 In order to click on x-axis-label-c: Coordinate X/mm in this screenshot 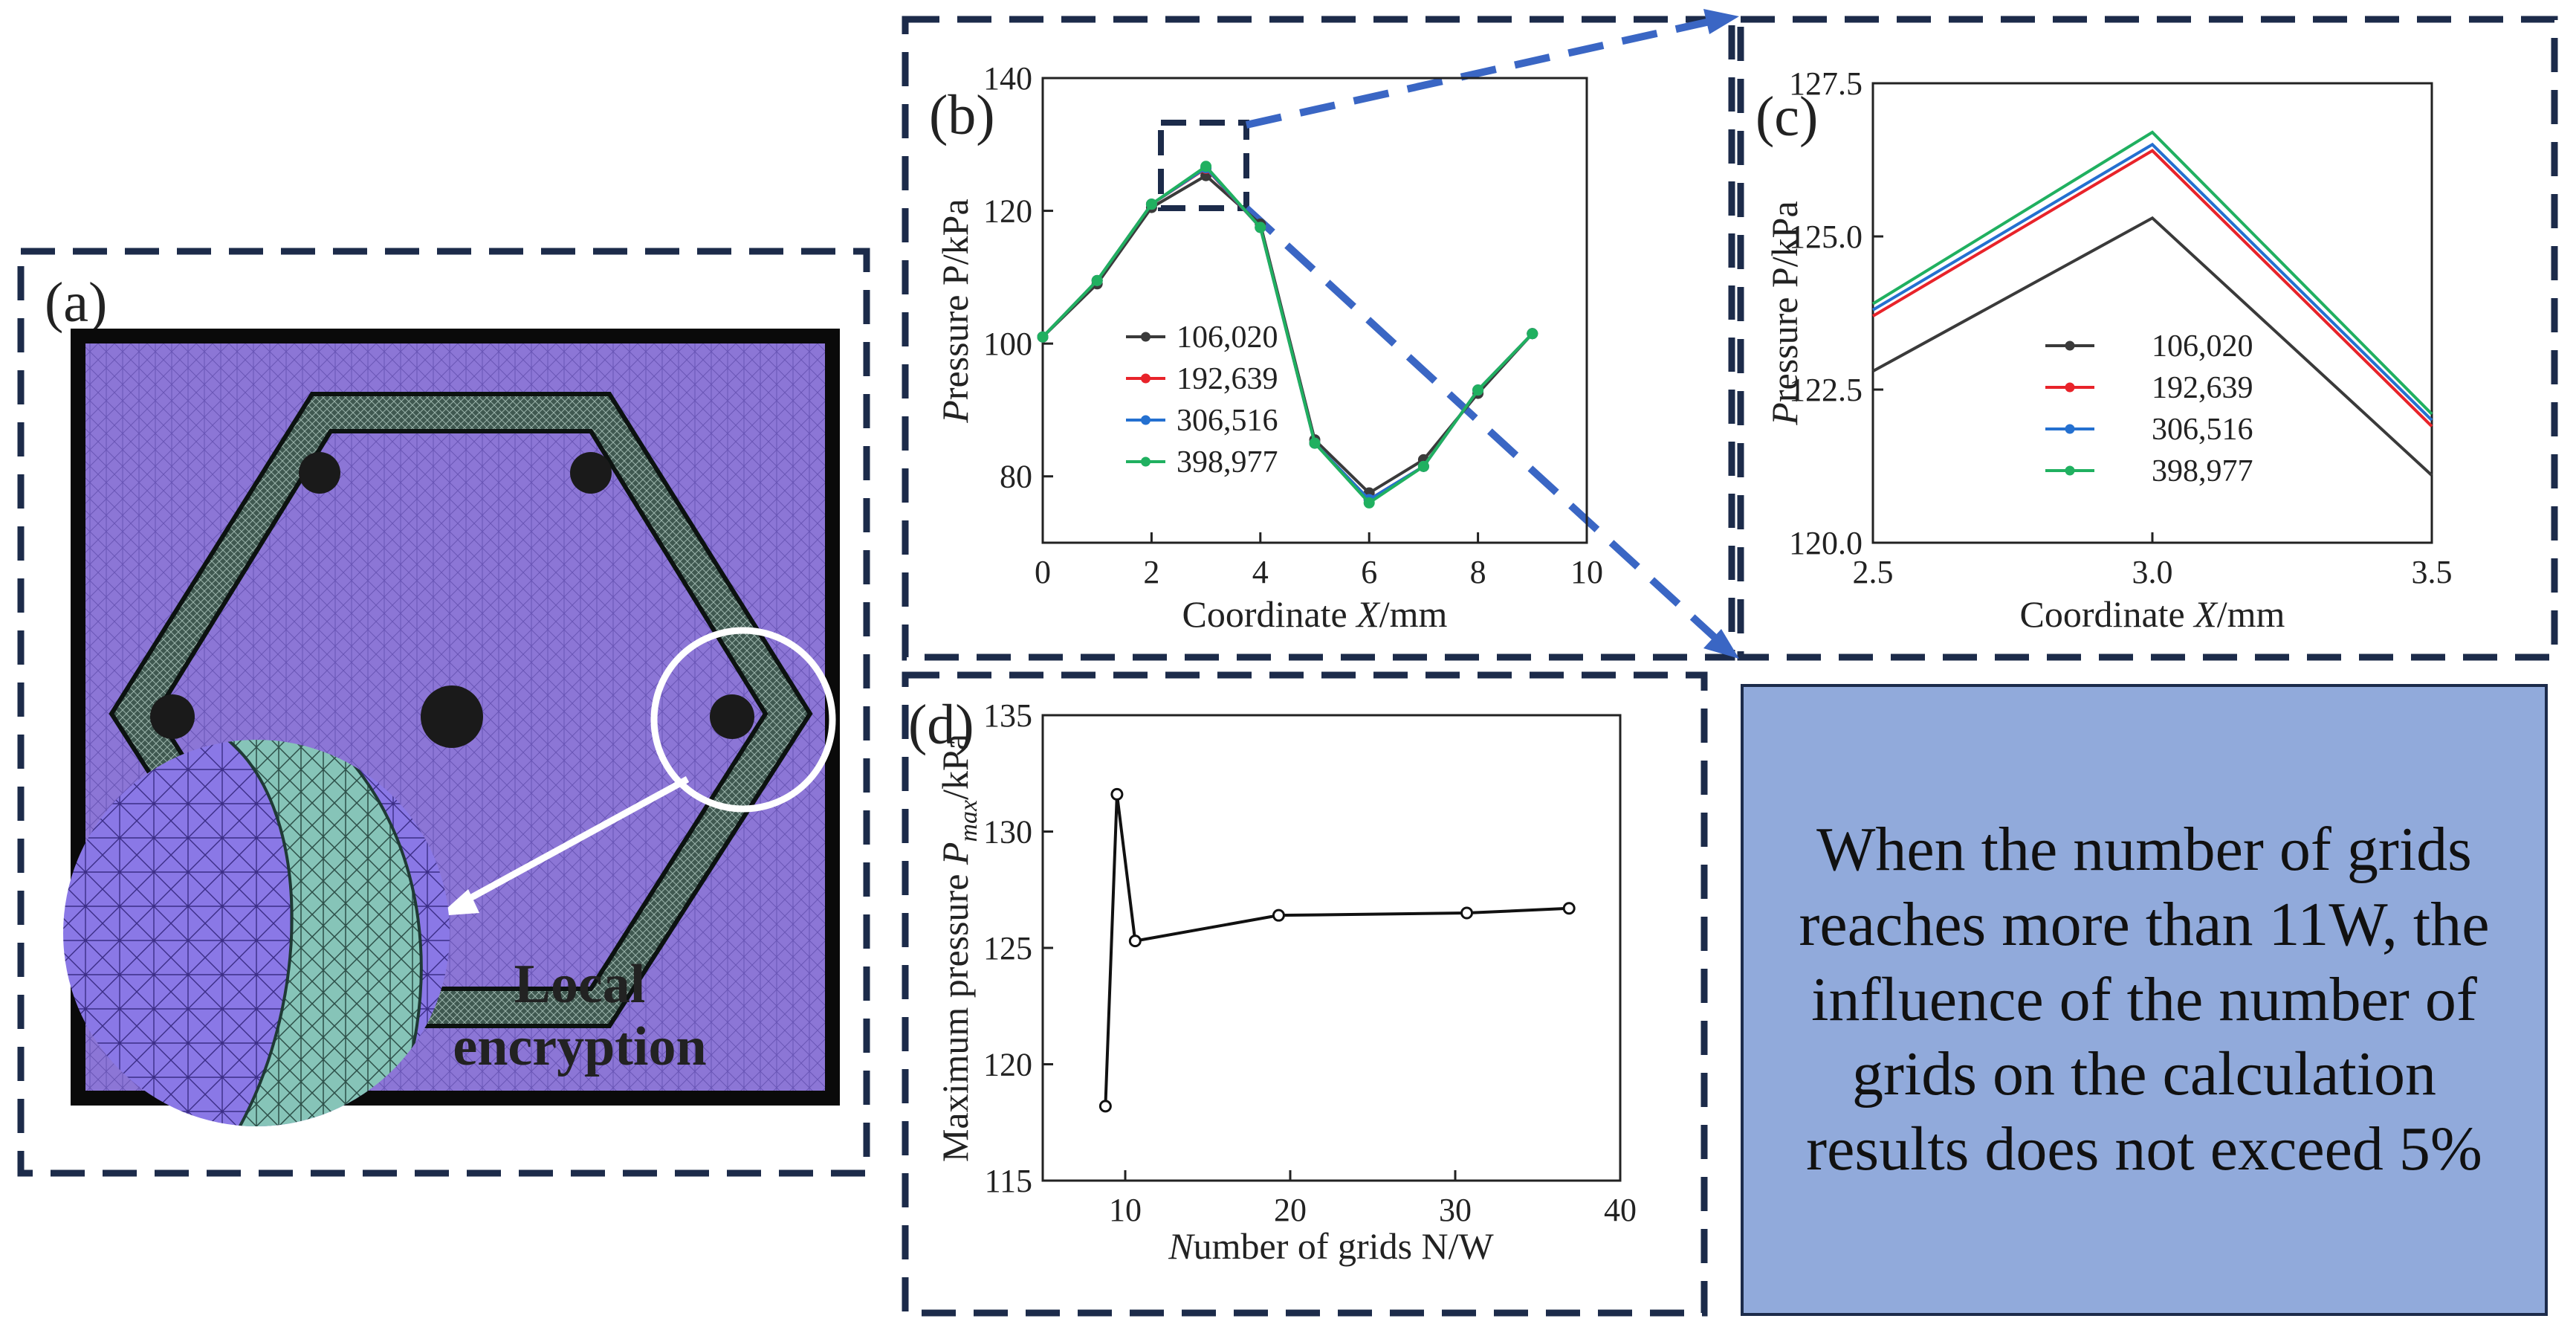, I will do `click(2152, 614)`.